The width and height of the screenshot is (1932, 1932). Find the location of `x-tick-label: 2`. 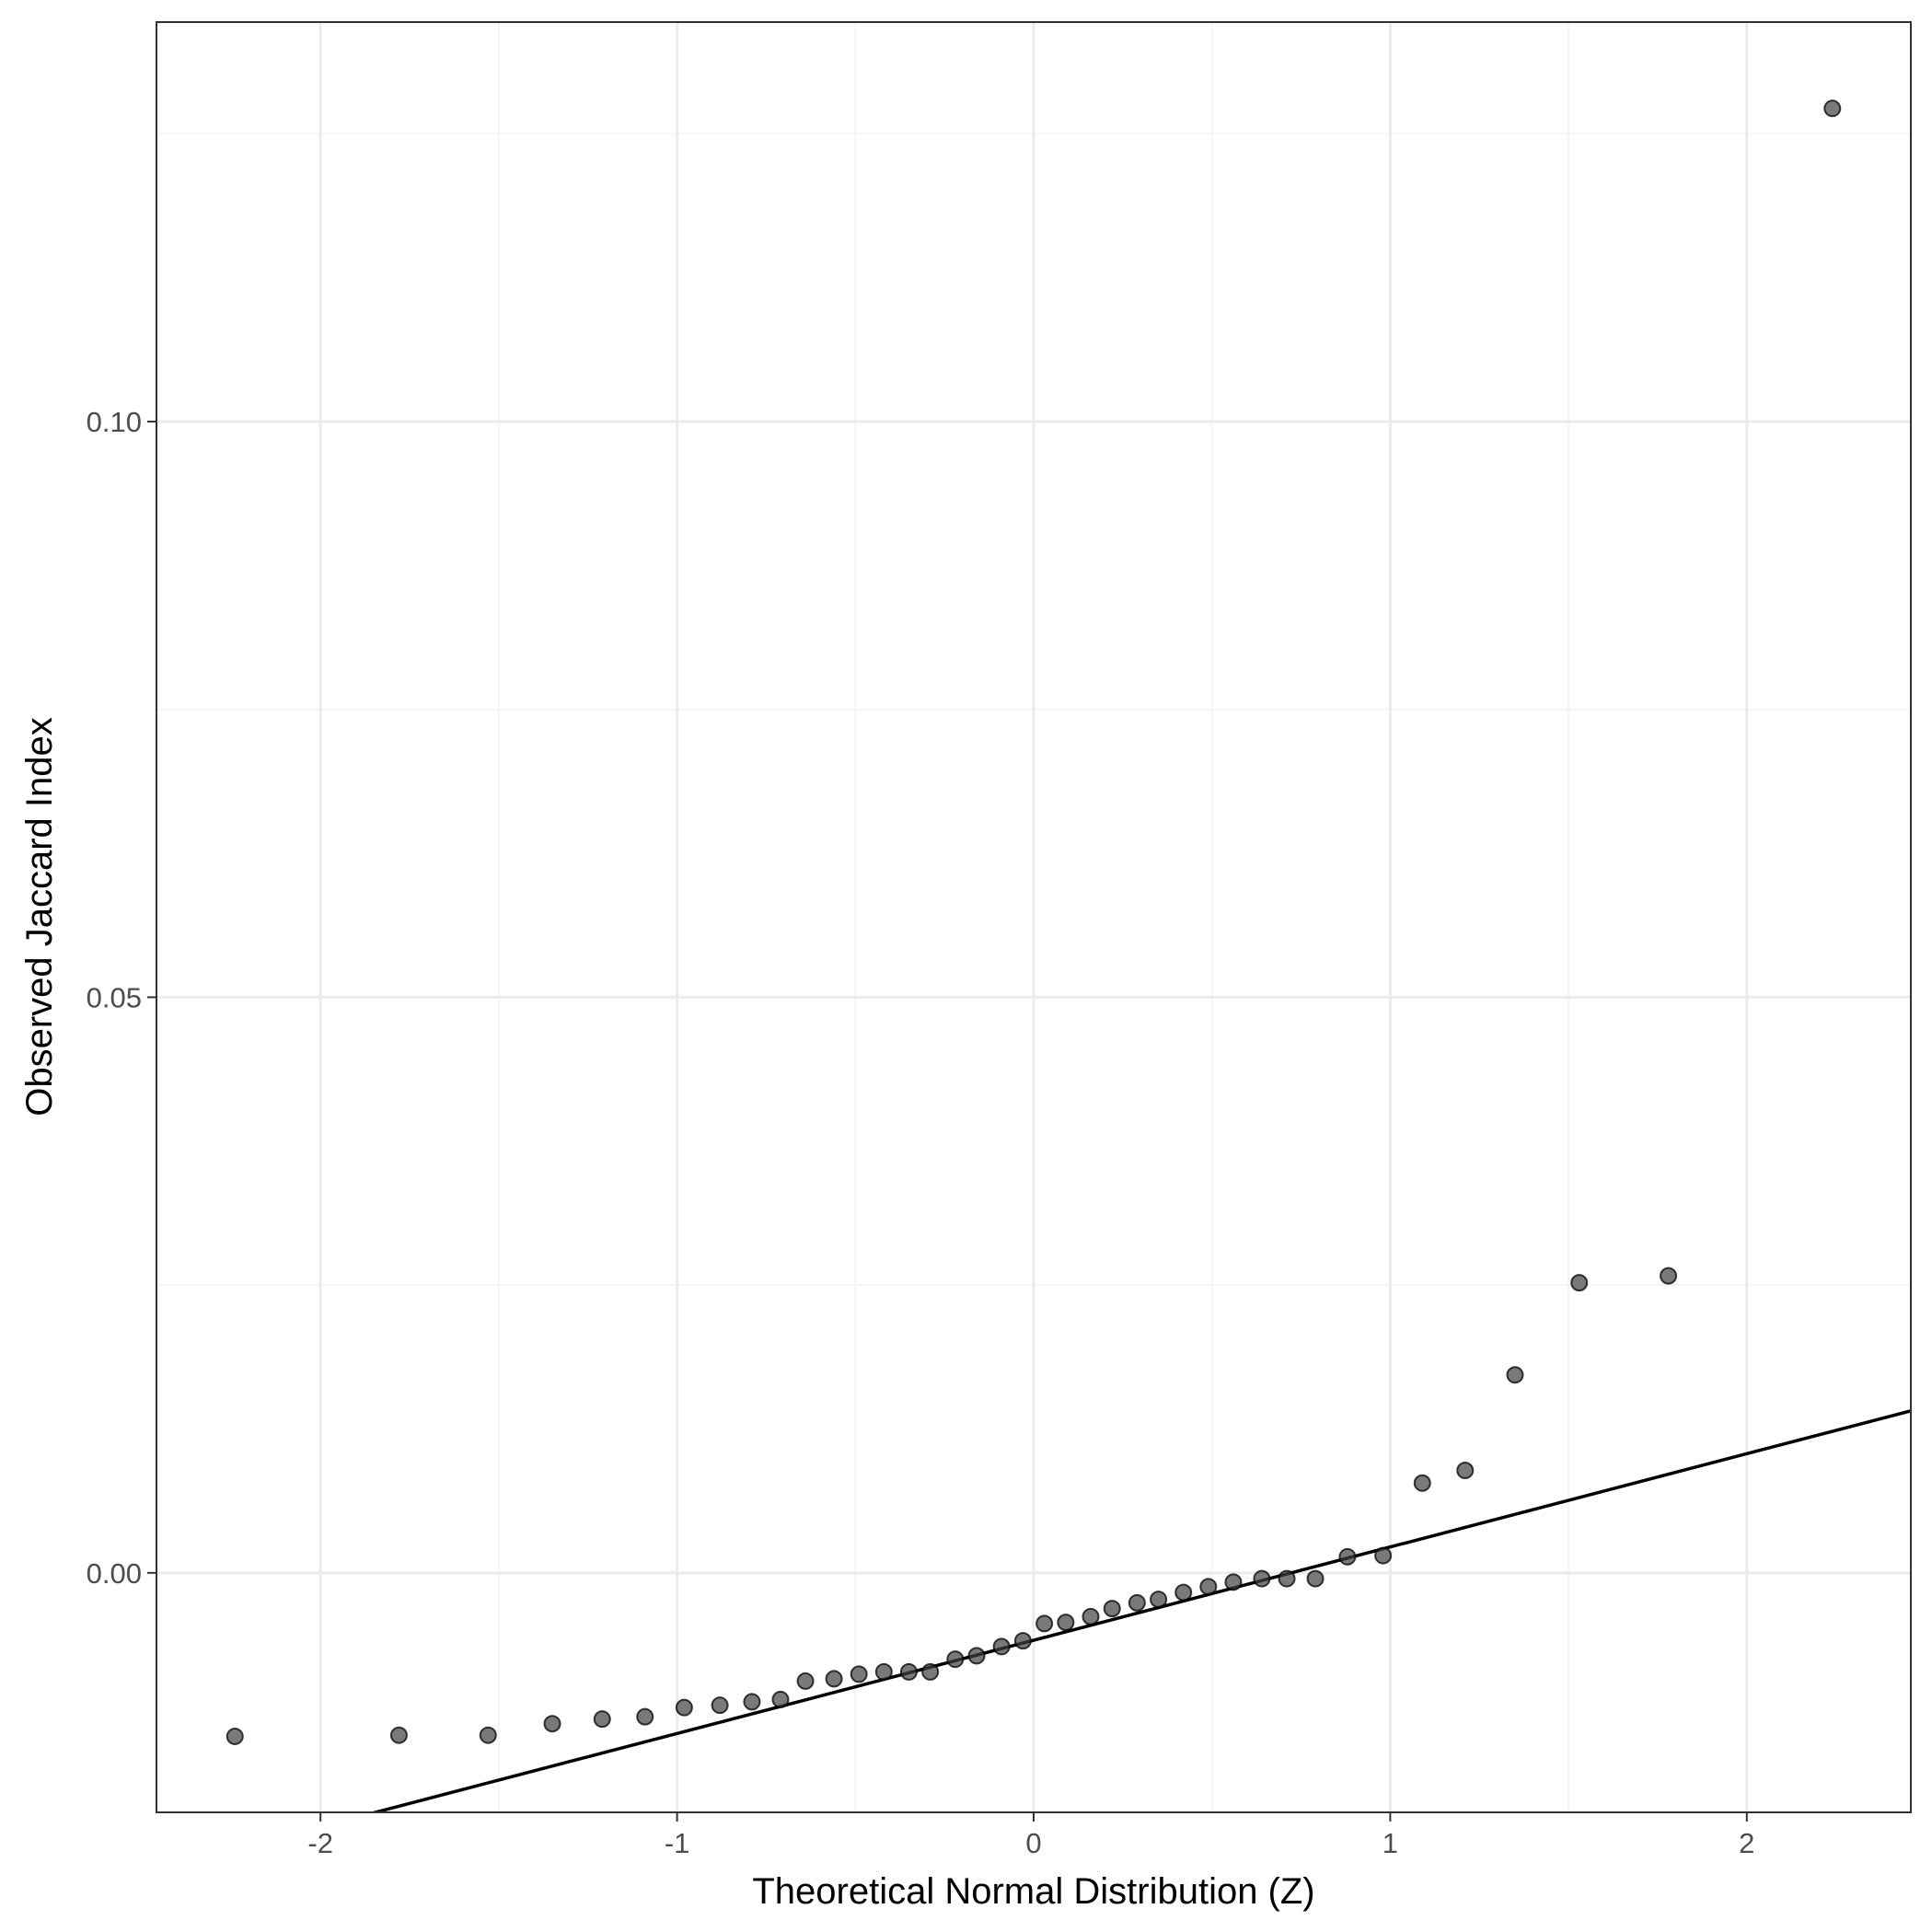

x-tick-label: 2 is located at coordinates (1746, 1843).